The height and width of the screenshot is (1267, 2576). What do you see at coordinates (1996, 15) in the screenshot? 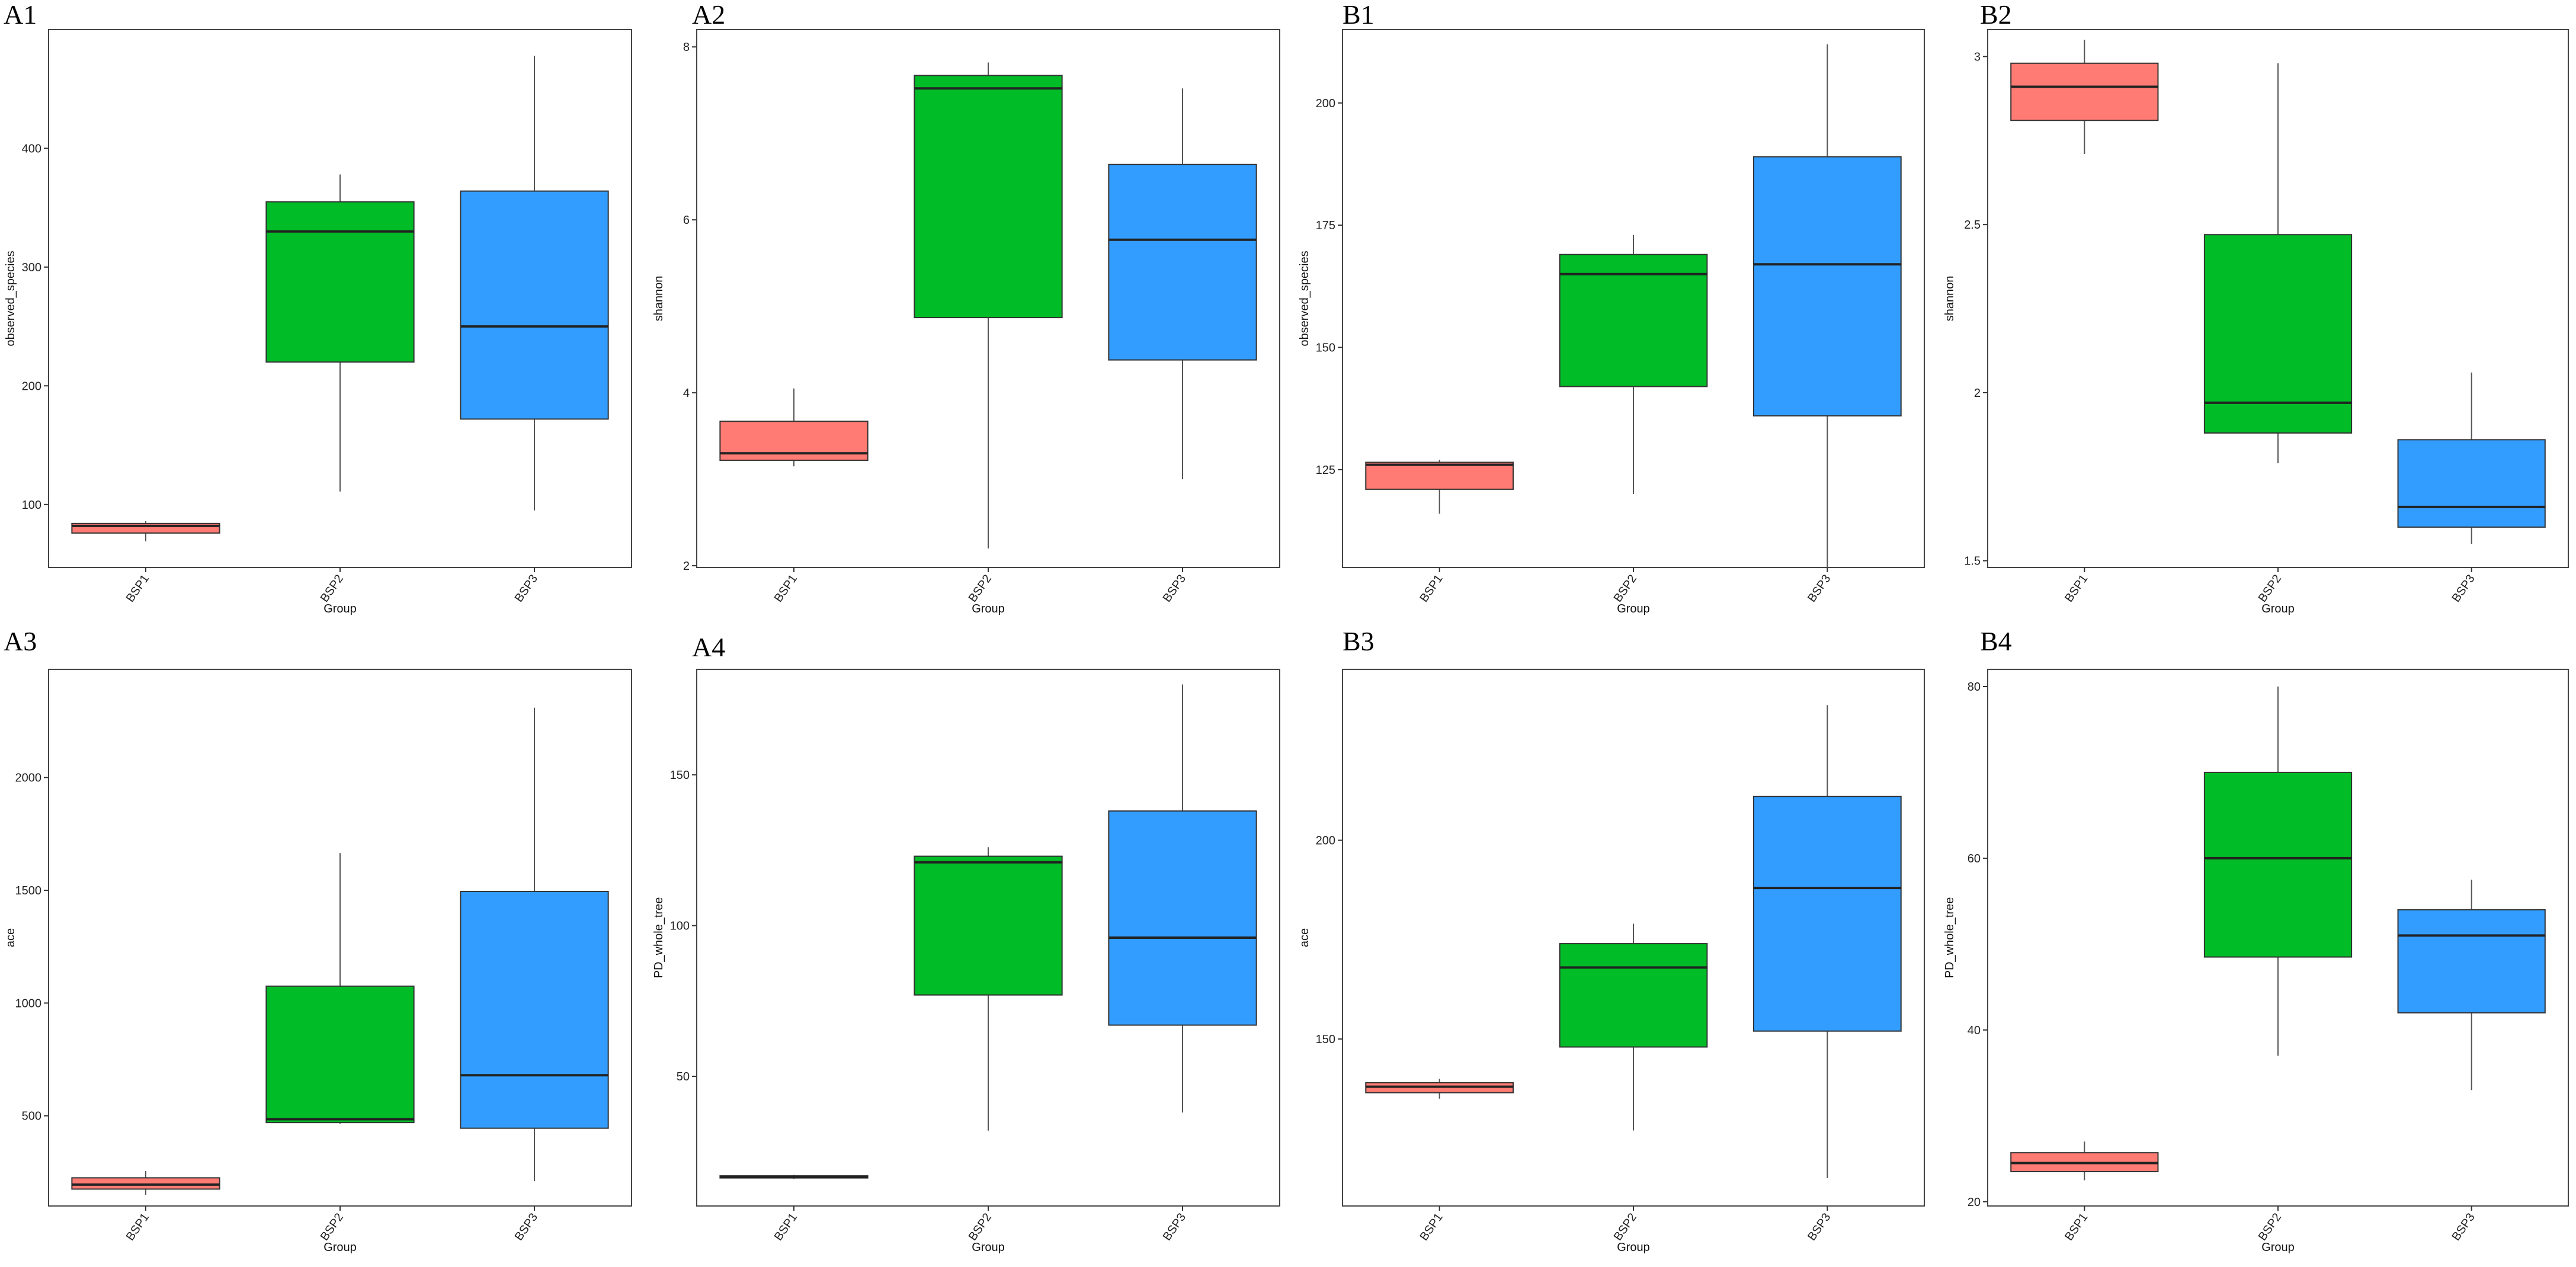
I see `panel-label: B2` at bounding box center [1996, 15].